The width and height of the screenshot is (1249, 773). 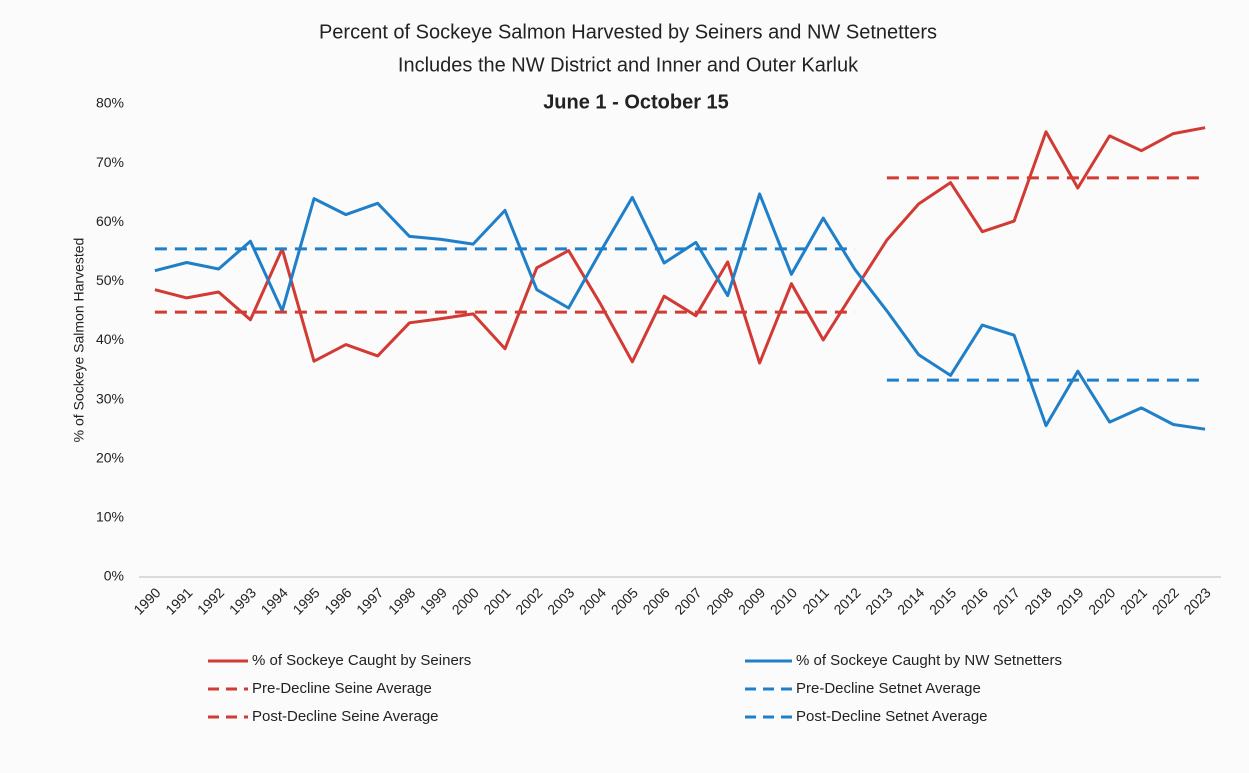 I want to click on y-tick-label: 20%, so click(x=110, y=457).